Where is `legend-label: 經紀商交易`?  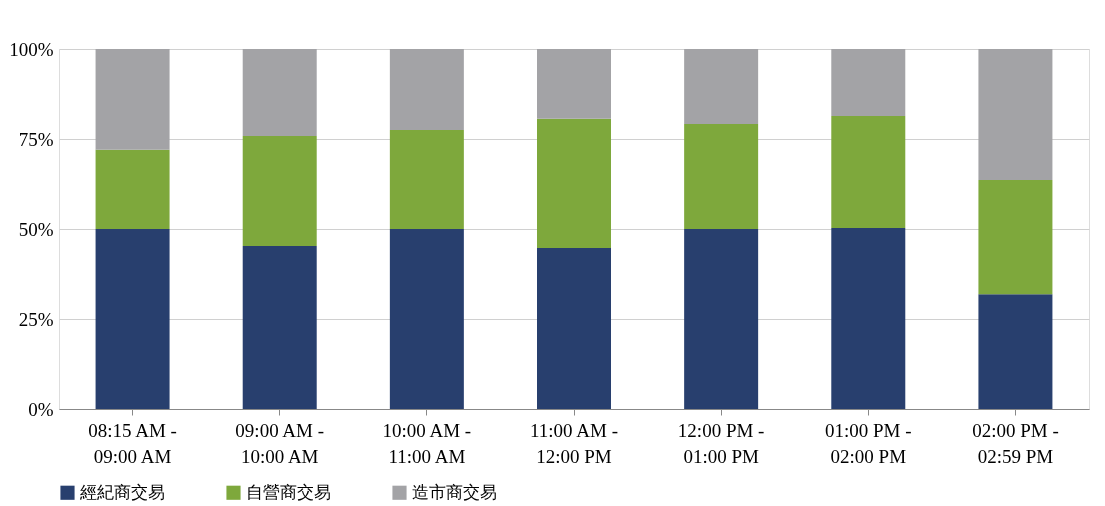 legend-label: 經紀商交易 is located at coordinates (122, 491).